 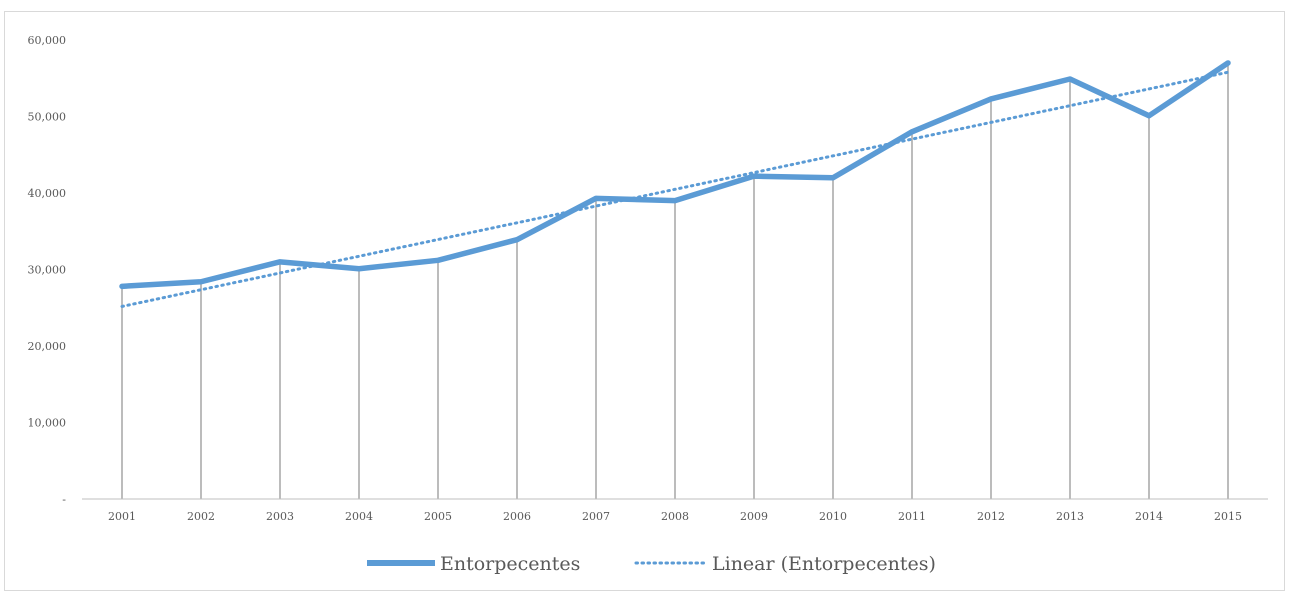 I want to click on legend-label-entorpecentes: Entorpecentes, so click(x=510, y=564).